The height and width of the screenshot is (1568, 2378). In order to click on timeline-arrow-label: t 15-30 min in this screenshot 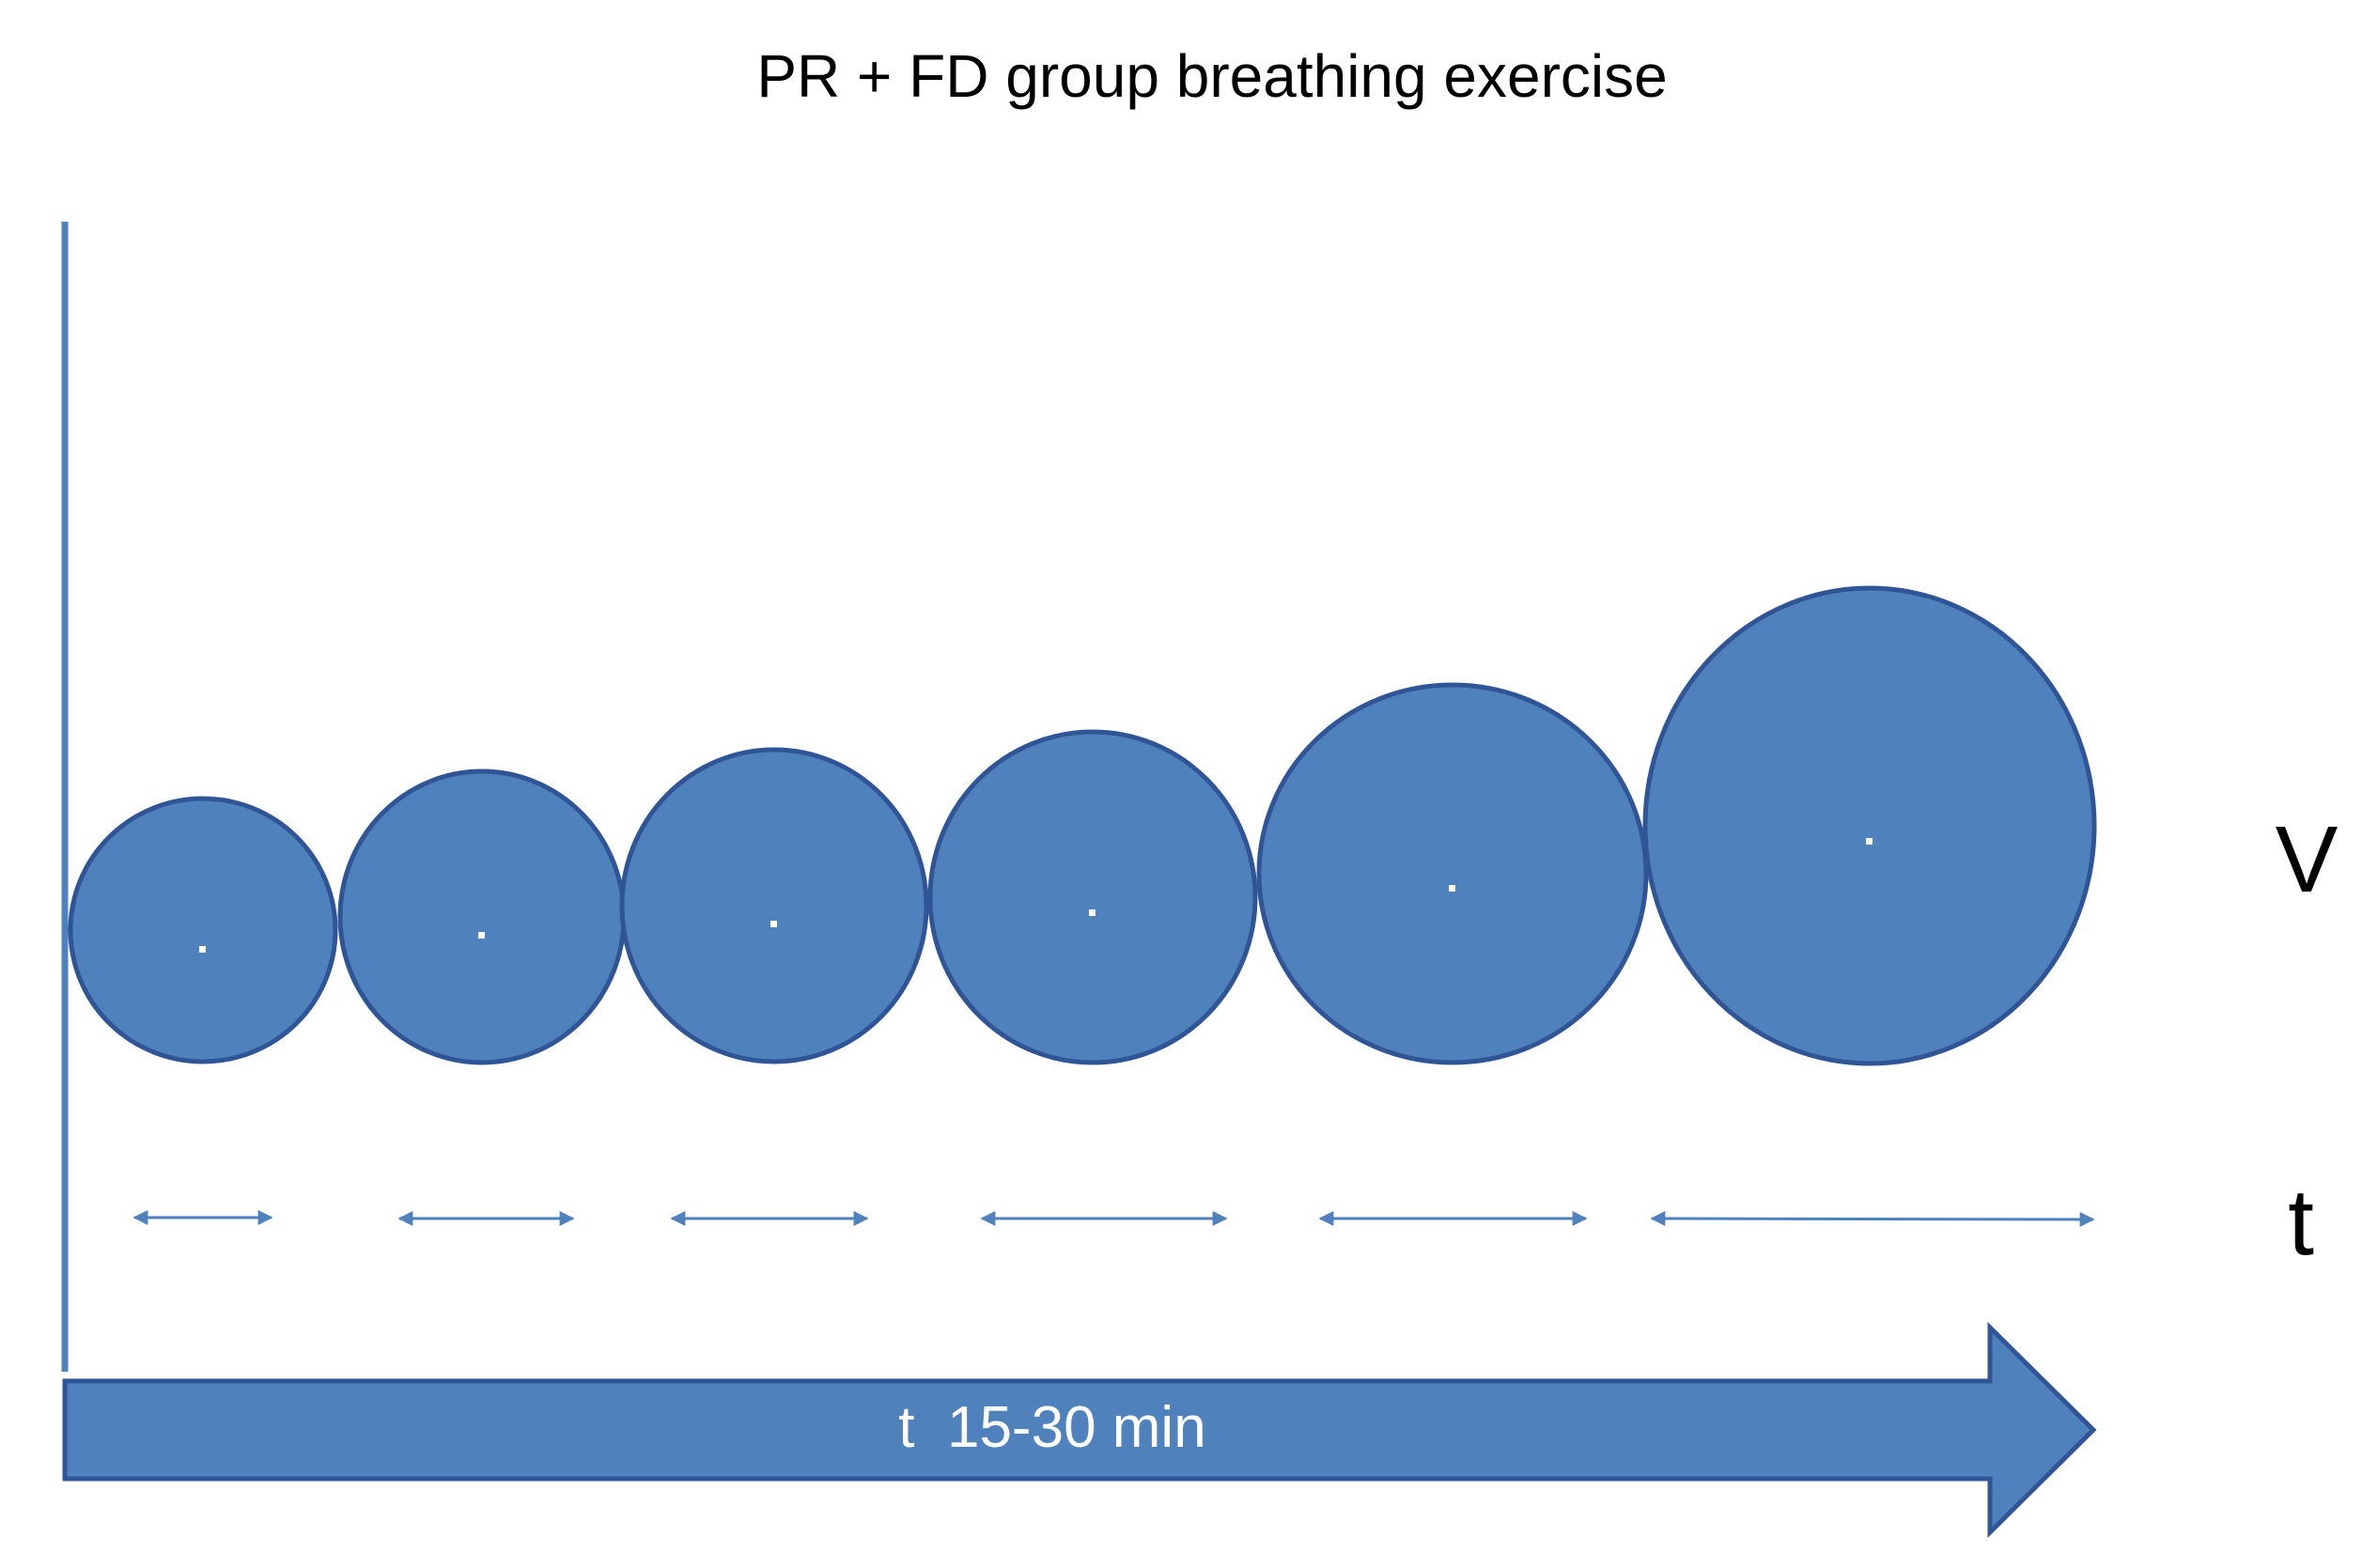, I will do `click(1051, 1427)`.